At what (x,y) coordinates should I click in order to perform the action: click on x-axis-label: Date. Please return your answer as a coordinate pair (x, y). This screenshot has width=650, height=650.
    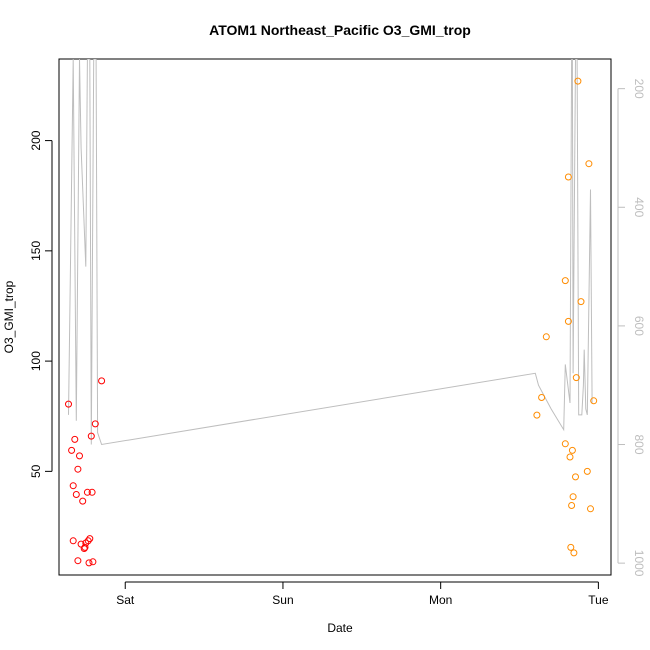
    Looking at the image, I should click on (340, 628).